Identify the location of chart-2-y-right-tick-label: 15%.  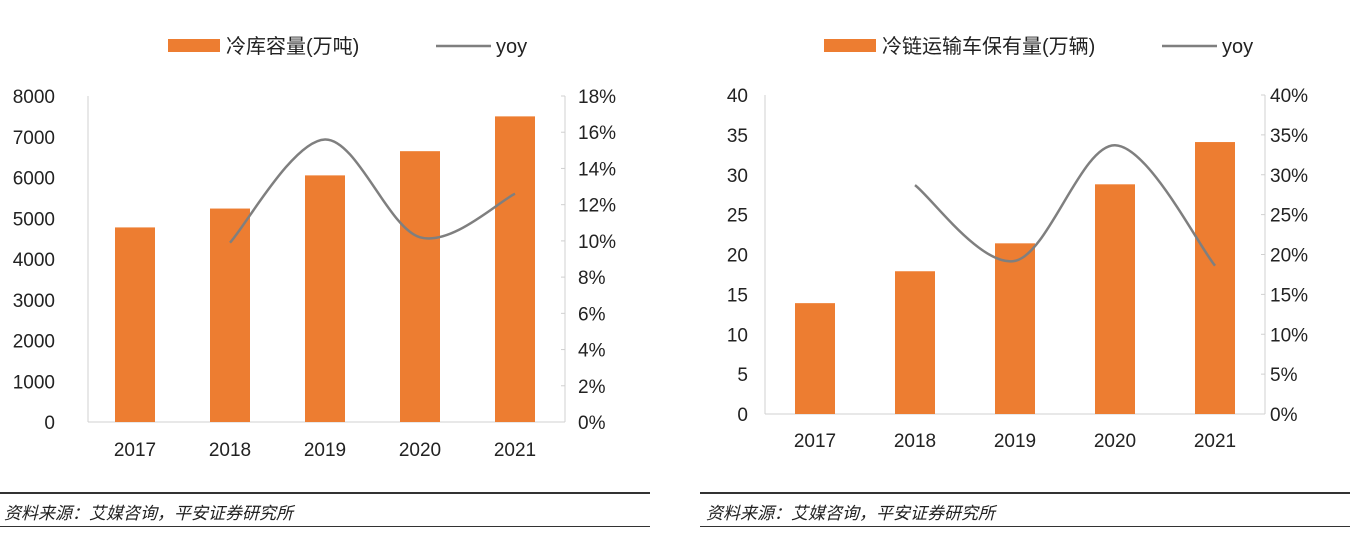
(1289, 295).